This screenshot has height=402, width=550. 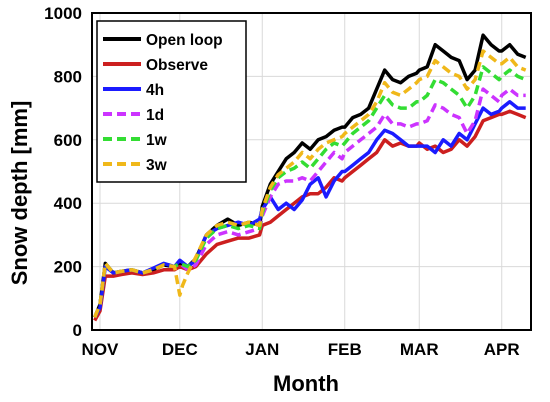 What do you see at coordinates (101, 349) in the screenshot?
I see `x-tick-label: NOV` at bounding box center [101, 349].